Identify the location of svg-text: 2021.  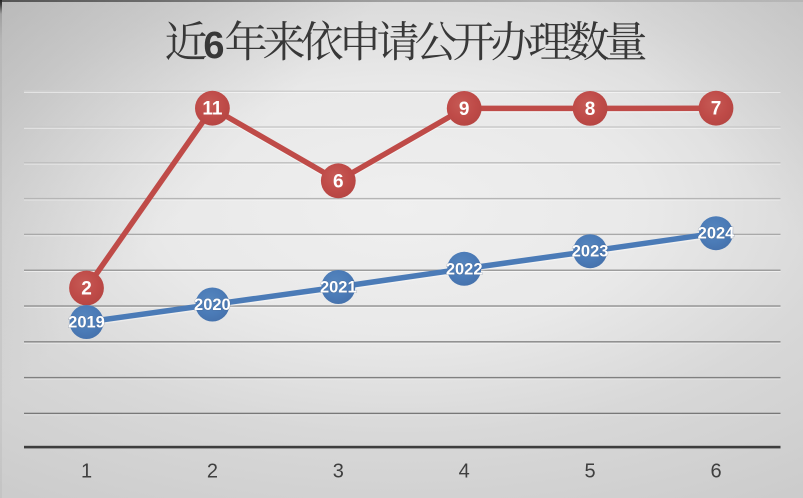
(338, 288).